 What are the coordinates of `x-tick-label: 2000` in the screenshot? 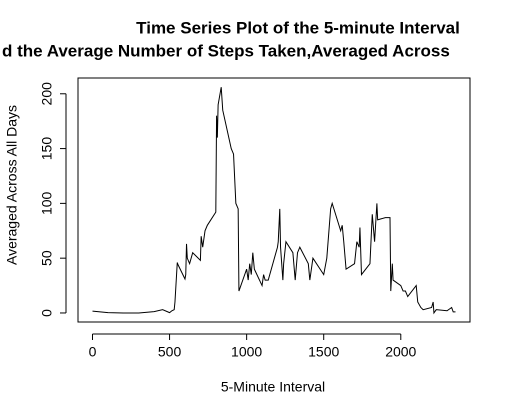 It's located at (400, 352).